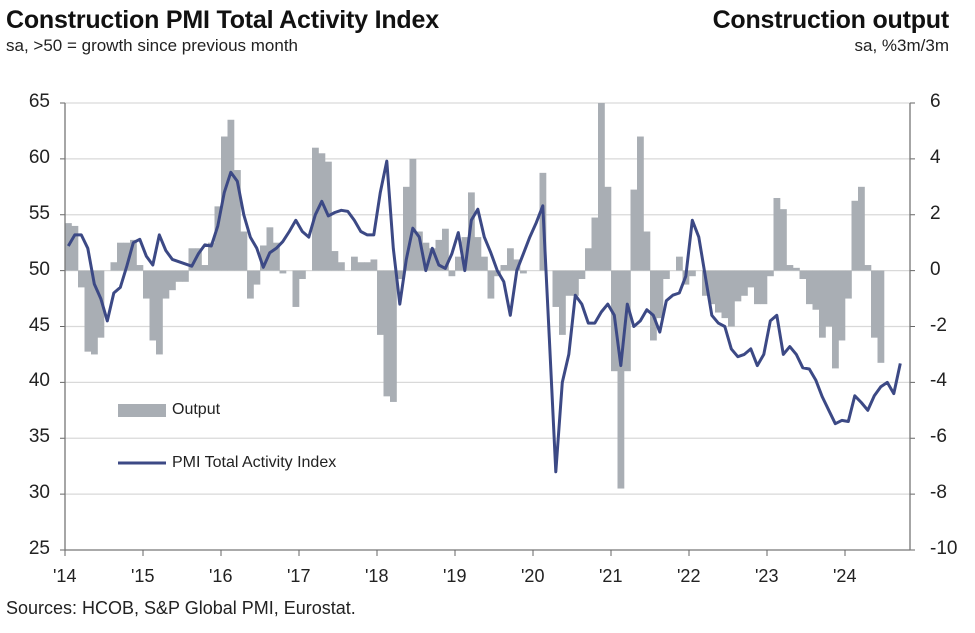 The height and width of the screenshot is (633, 975). Describe the element at coordinates (222, 20) in the screenshot. I see `left-chart-title: Construction PMI Total Activity Index` at that location.